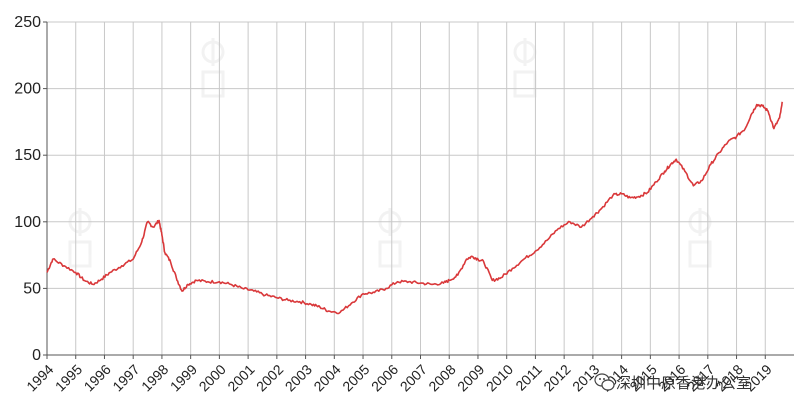 The width and height of the screenshot is (808, 404). Describe the element at coordinates (683, 383) in the screenshot. I see `watermark-text: 深圳中原香港办公室` at that location.